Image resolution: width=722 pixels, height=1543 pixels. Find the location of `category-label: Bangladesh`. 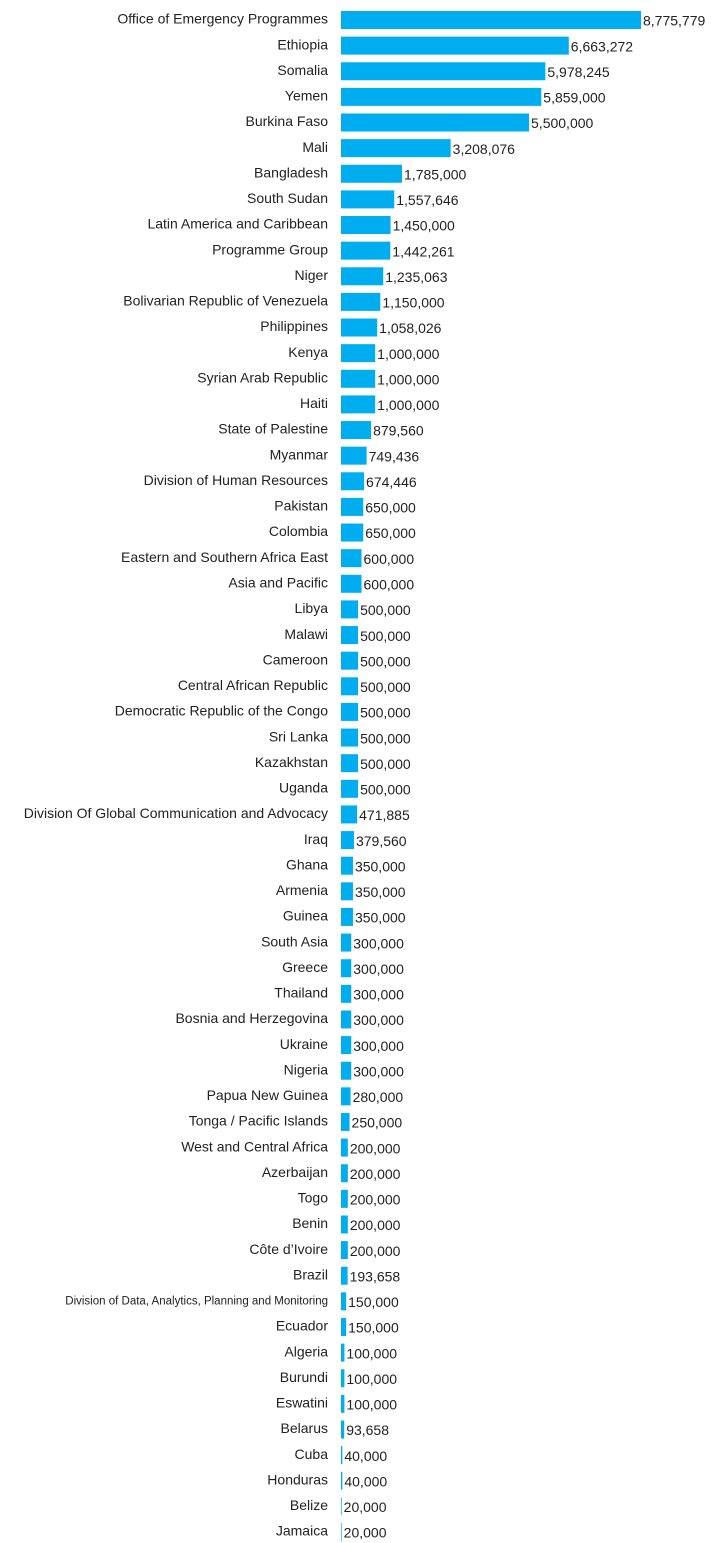

category-label: Bangladesh is located at coordinates (291, 172).